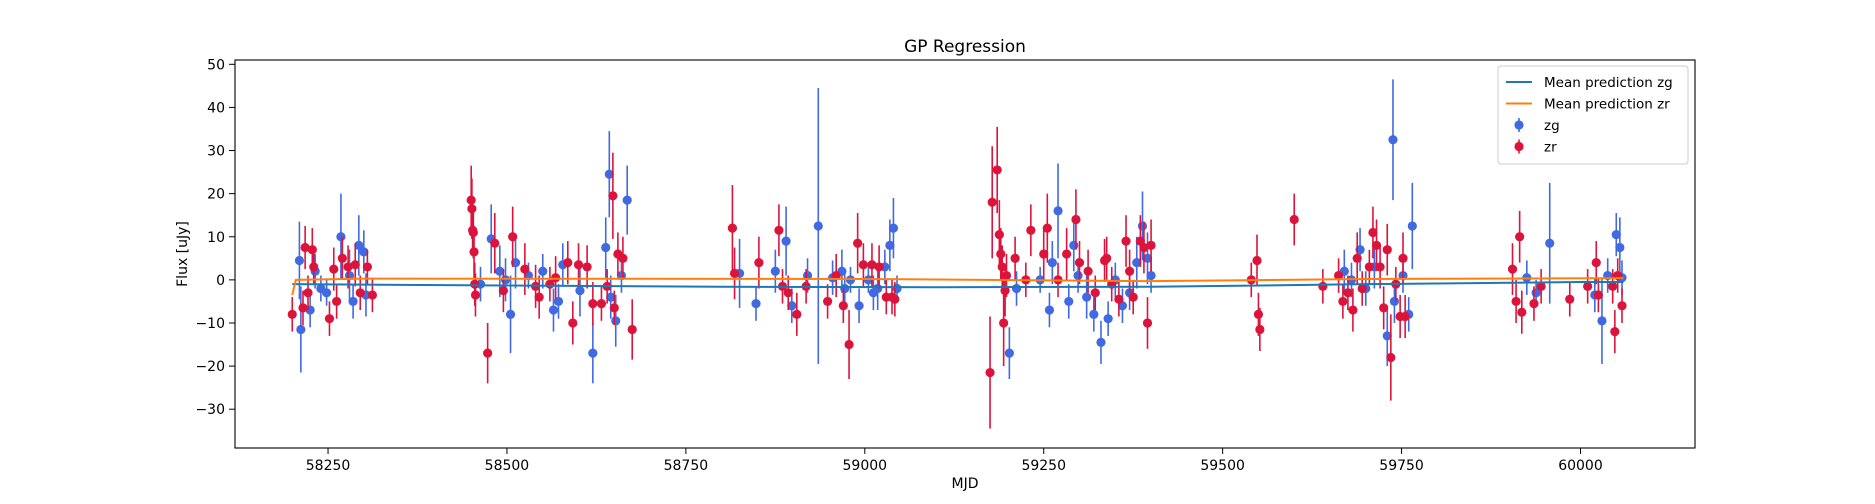  What do you see at coordinates (1608, 83) in the screenshot?
I see `legend-label-mean-prediction-zg: Mean prediction zg` at bounding box center [1608, 83].